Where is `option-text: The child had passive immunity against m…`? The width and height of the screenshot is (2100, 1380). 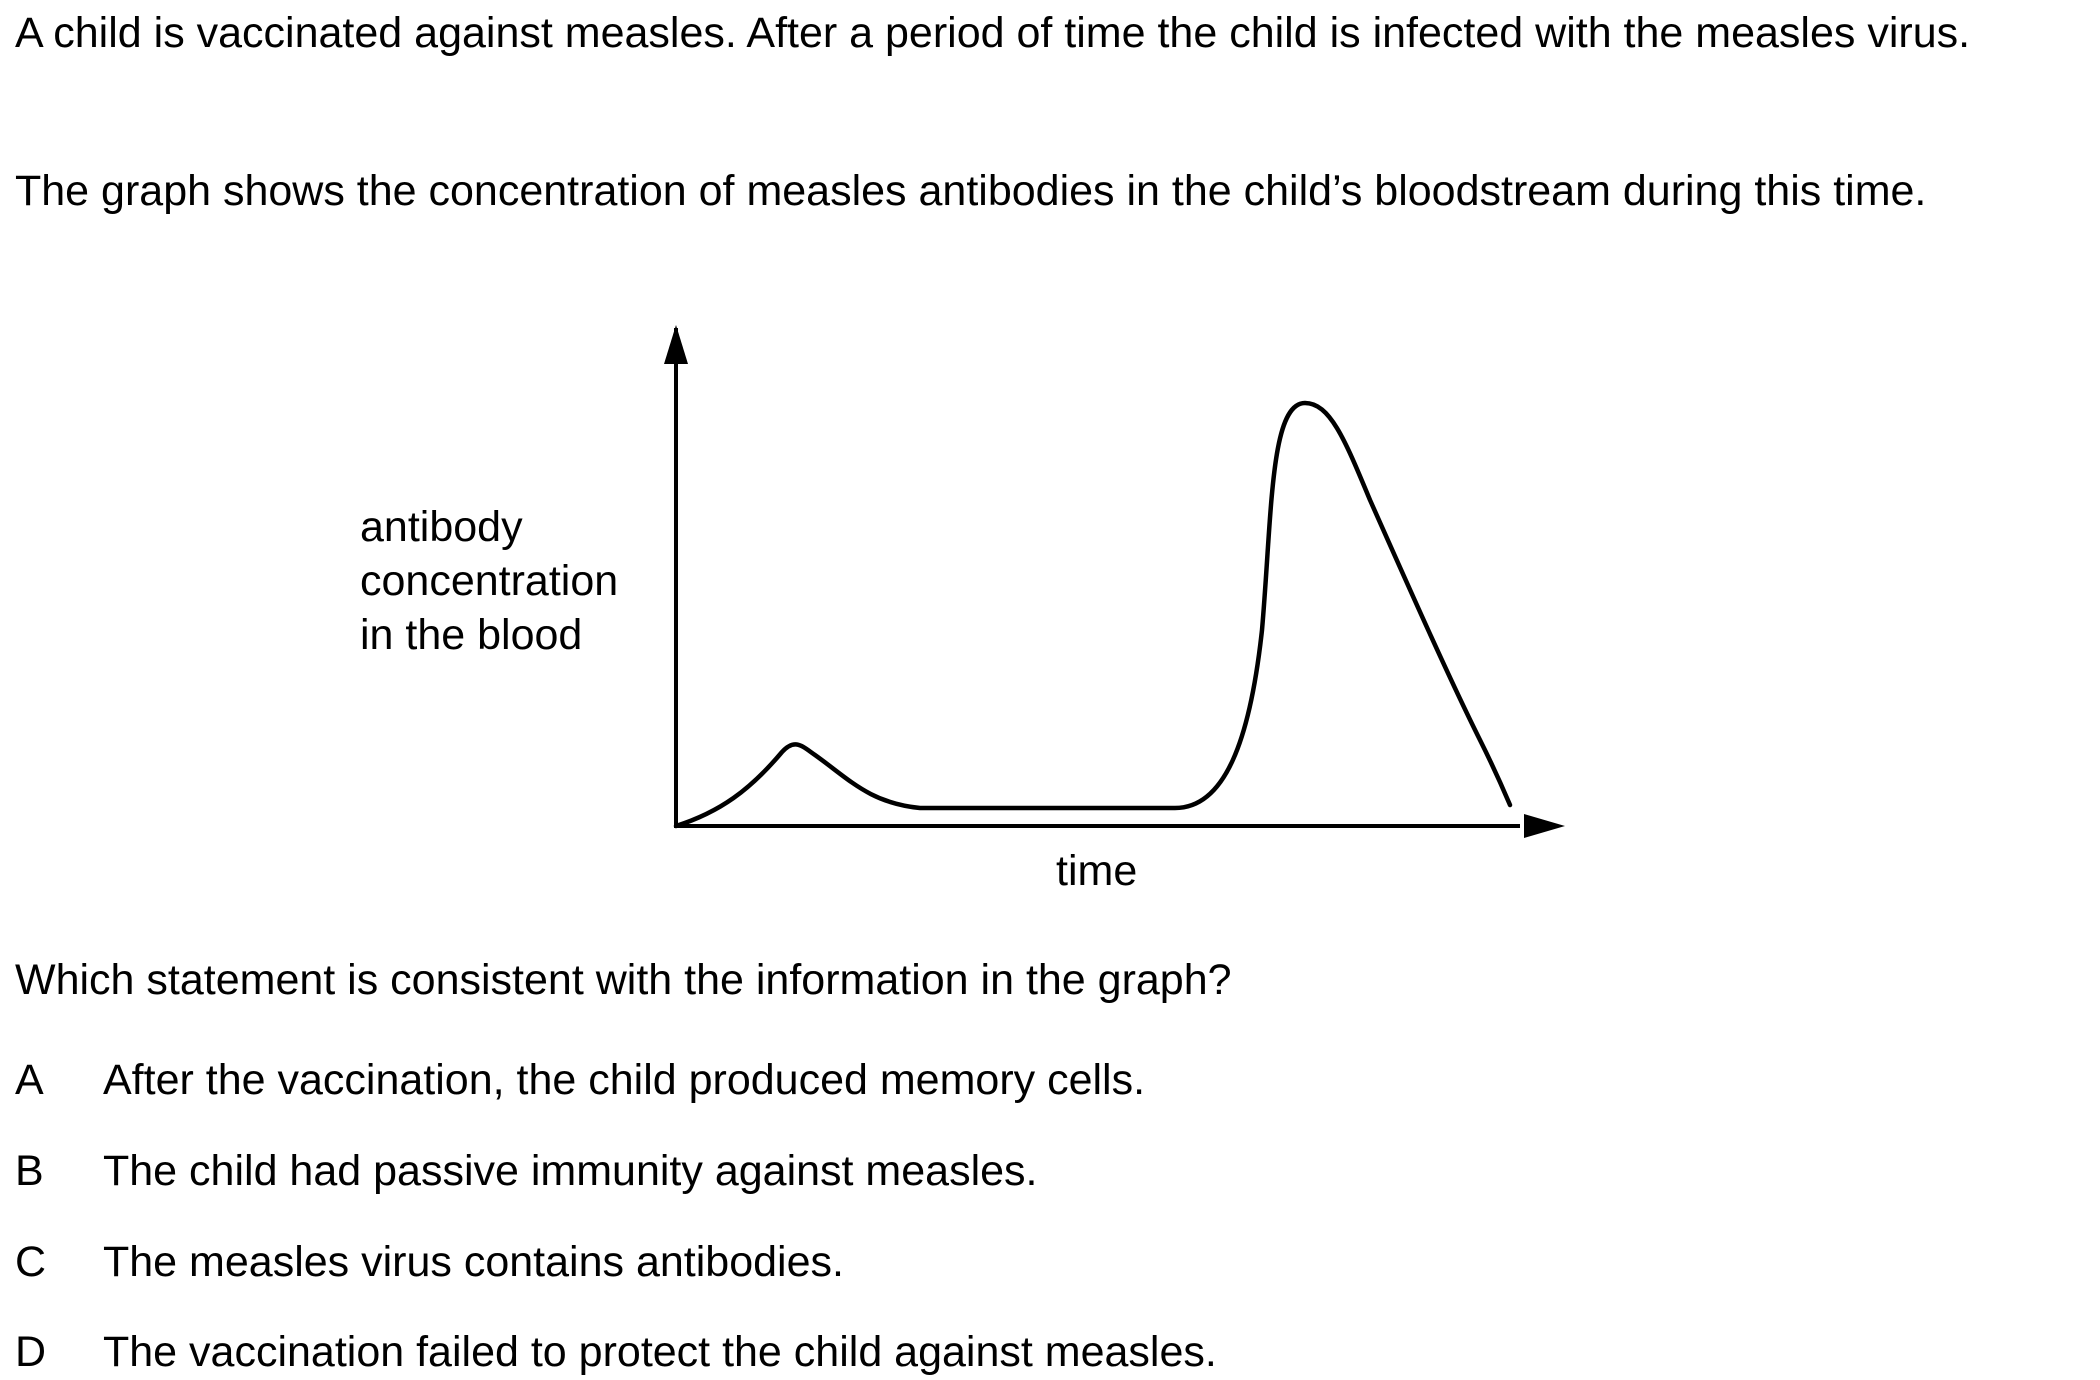 option-text: The child had passive immunity against m… is located at coordinates (570, 1171).